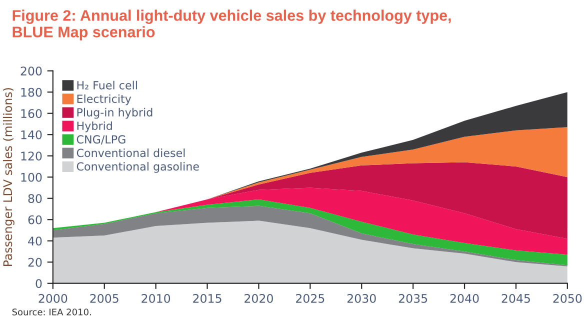 The image size is (588, 322). Describe the element at coordinates (35, 262) in the screenshot. I see `y-tick-label: 20` at that location.